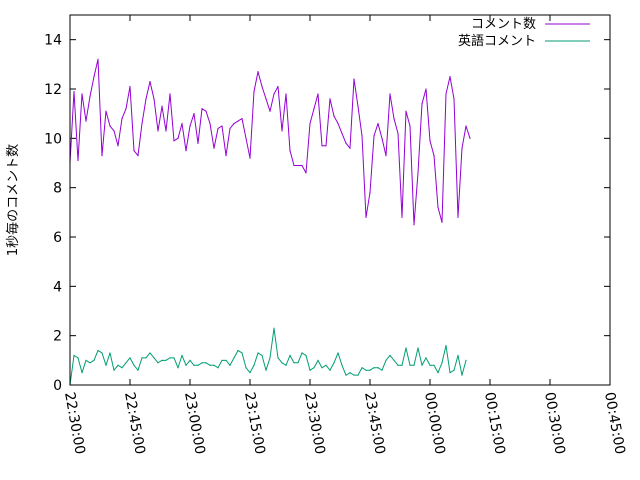 This screenshot has height=480, width=640. I want to click on y-tick-label: 6, so click(57, 238).